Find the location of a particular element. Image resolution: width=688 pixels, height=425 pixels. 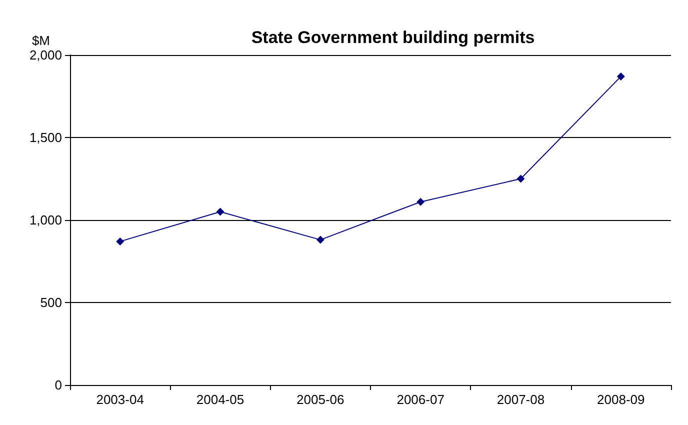

x-tick-label: 2008-09 is located at coordinates (621, 399).